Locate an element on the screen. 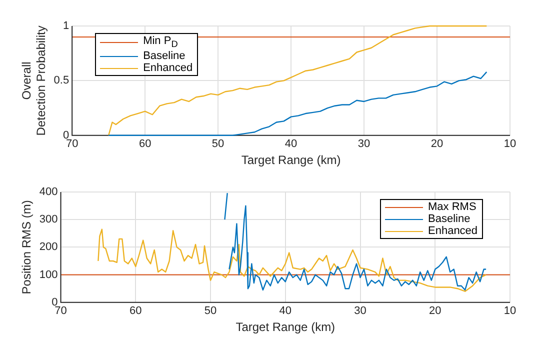 This screenshot has height=337, width=560. y-tick-label: 1 is located at coordinates (66, 26).